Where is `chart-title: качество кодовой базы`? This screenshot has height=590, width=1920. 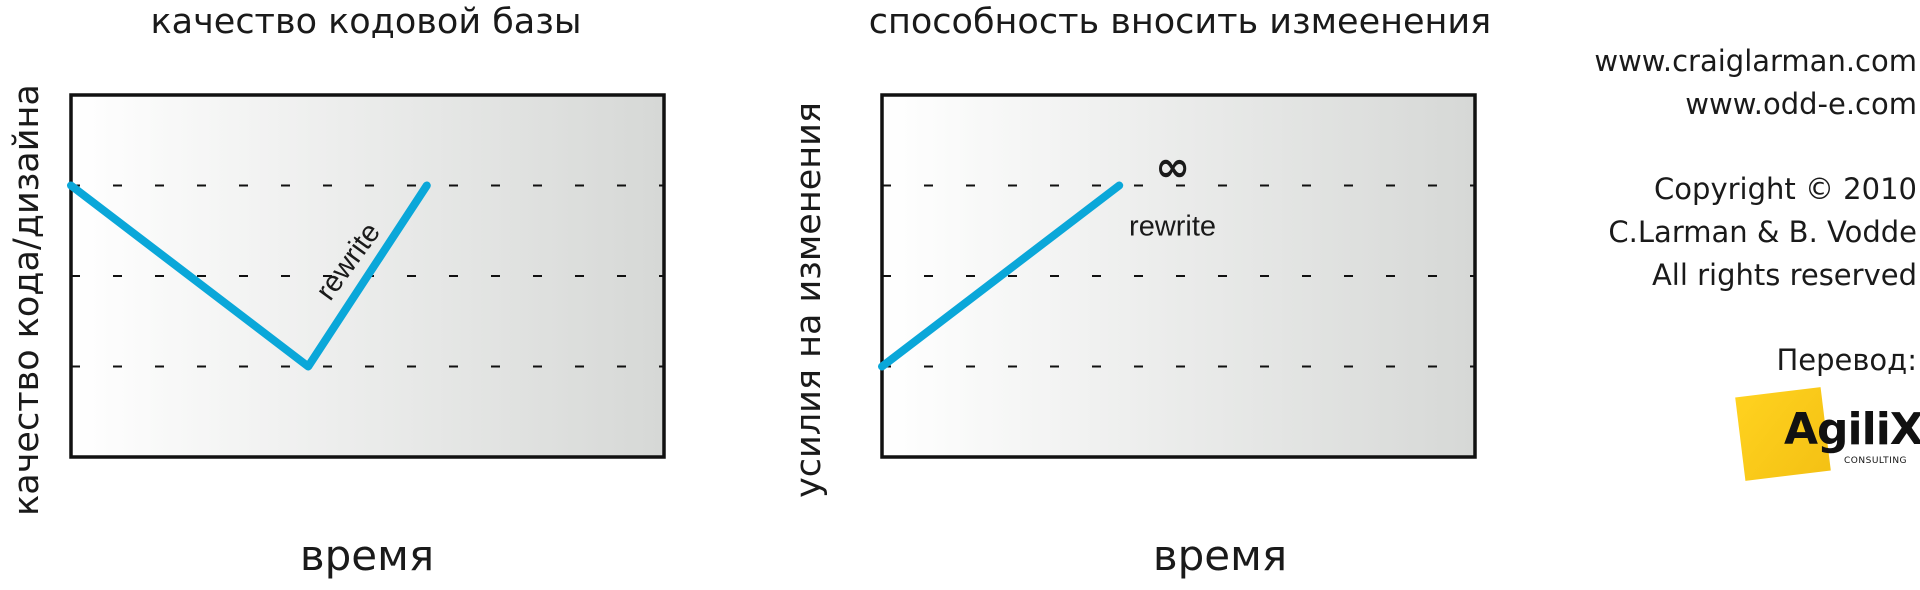 chart-title: качество кодовой базы is located at coordinates (366, 22).